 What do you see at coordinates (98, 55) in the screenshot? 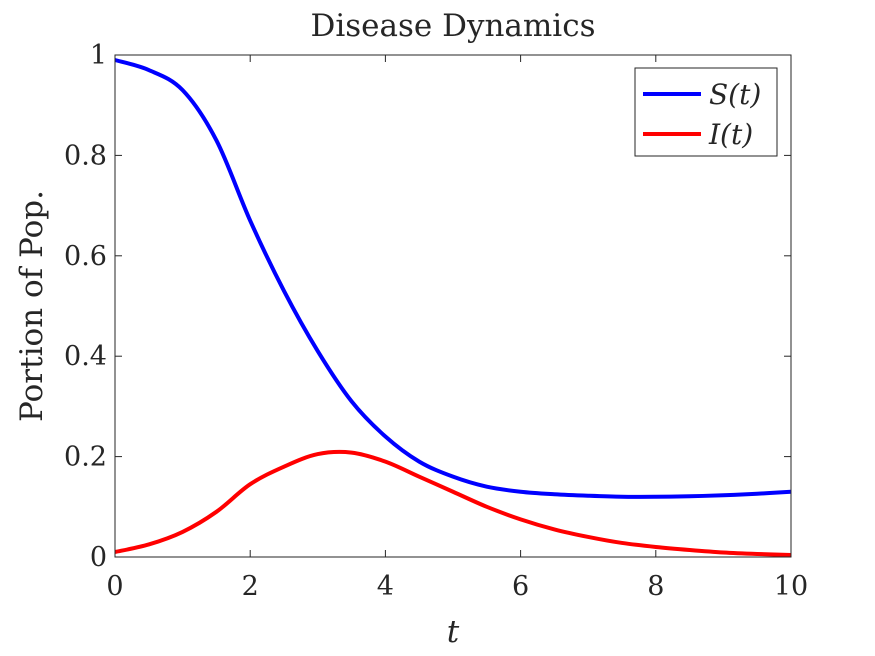
I see `y-tick-label: 1` at bounding box center [98, 55].